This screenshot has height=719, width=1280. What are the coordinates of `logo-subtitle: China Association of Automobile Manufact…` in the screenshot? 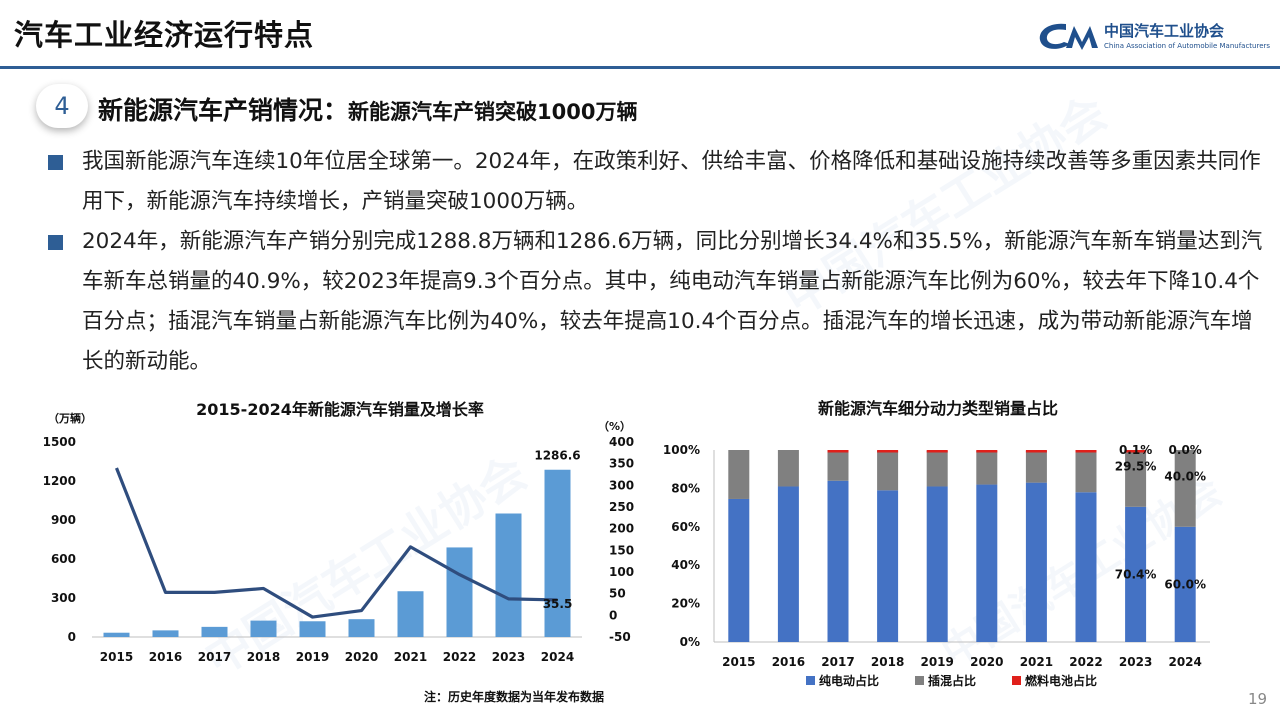 It's located at (1187, 46).